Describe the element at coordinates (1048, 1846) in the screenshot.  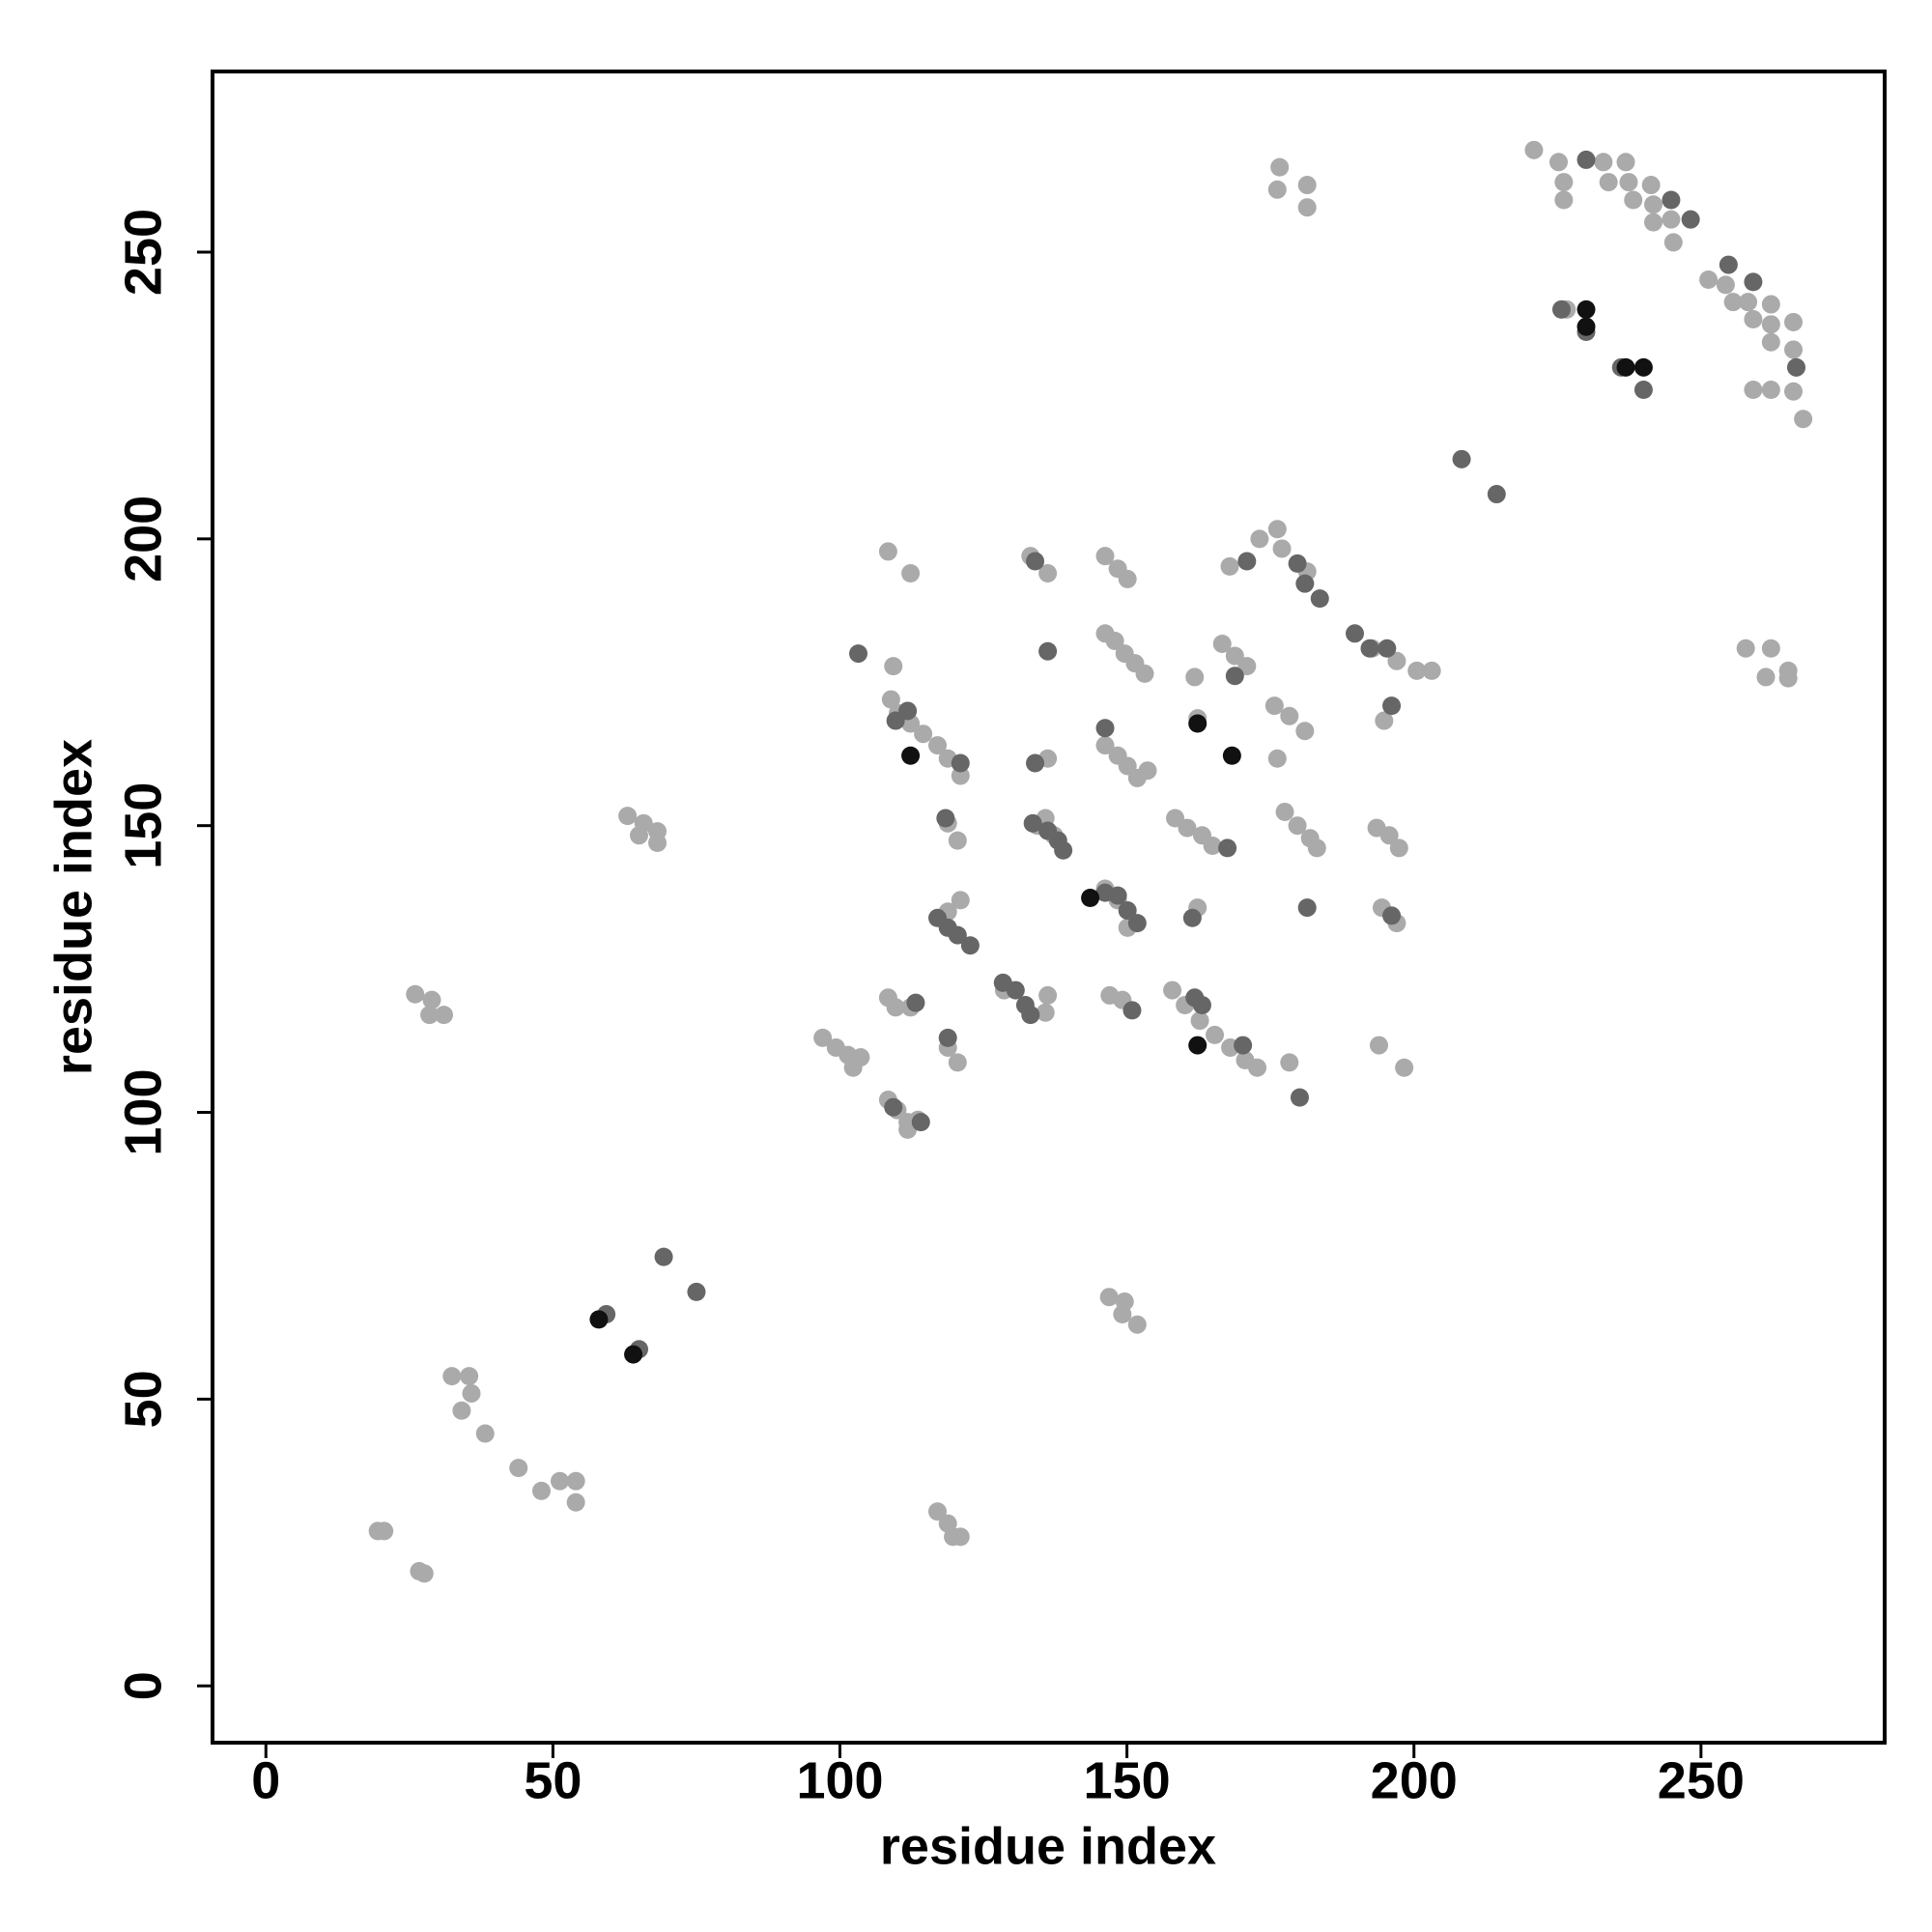
I see `x-axis-label: residue index` at that location.